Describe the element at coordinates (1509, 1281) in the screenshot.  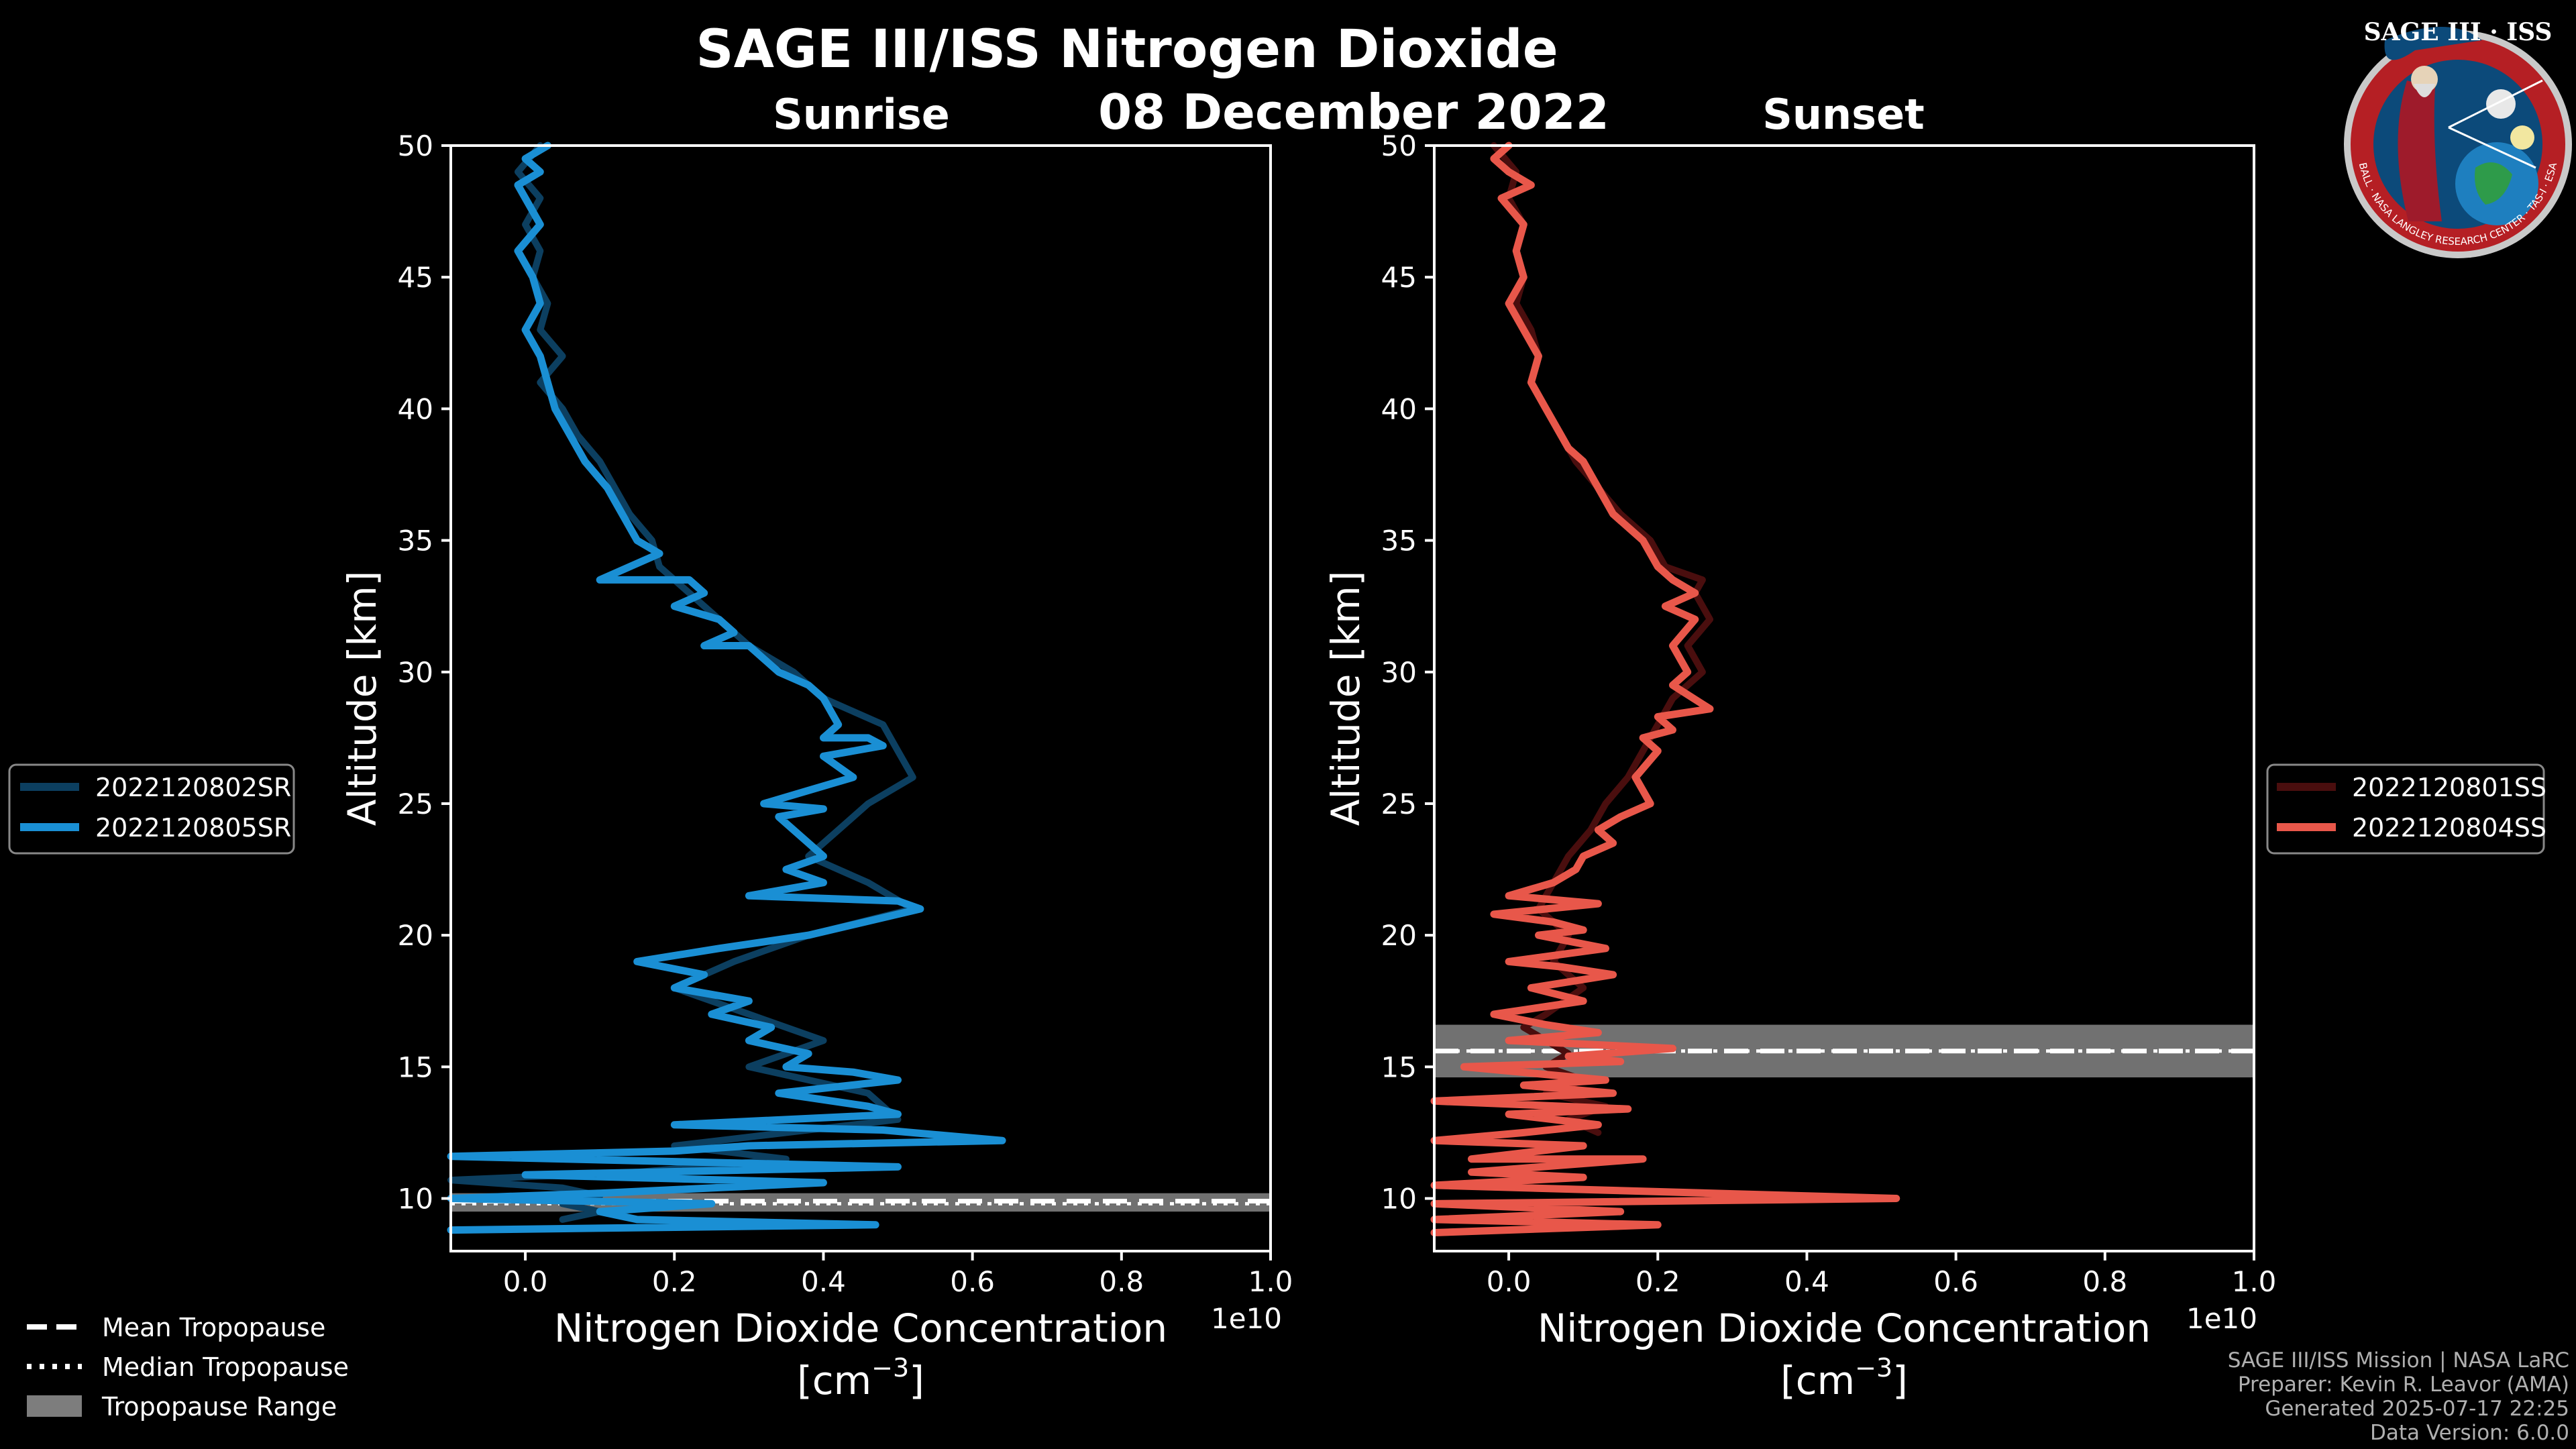
I see `sunset-x-tick-label: 0.0` at that location.